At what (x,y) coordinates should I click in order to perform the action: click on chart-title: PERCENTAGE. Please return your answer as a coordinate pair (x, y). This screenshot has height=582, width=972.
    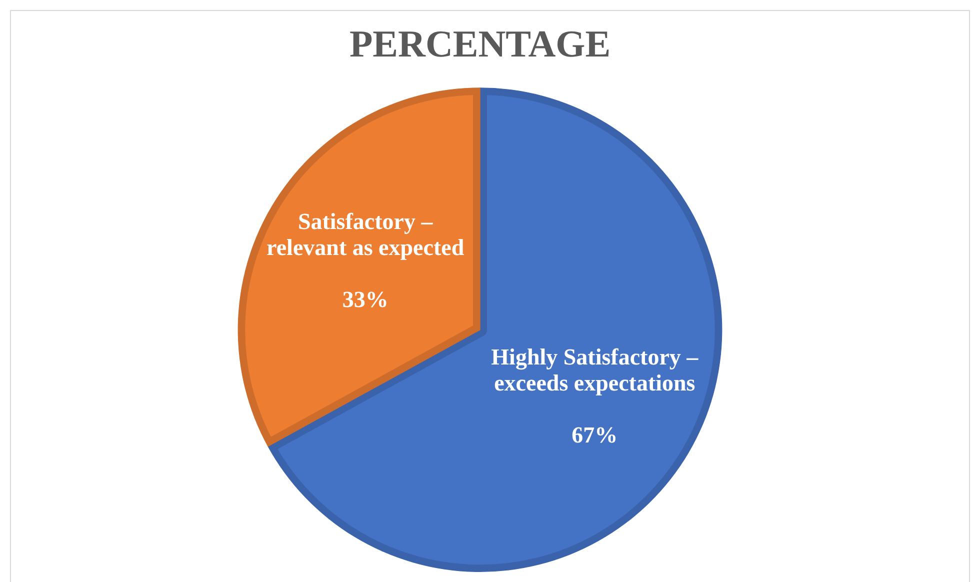
    Looking at the image, I should click on (480, 45).